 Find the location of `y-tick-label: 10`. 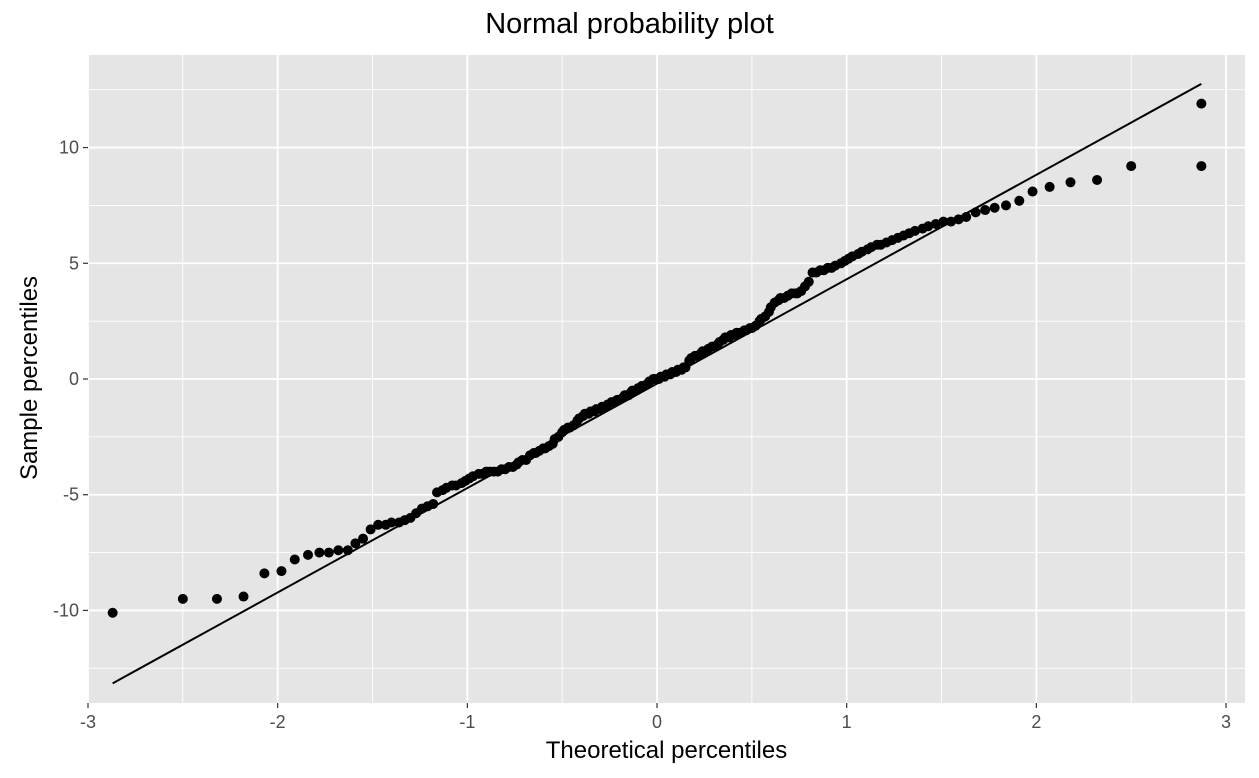

y-tick-label: 10 is located at coordinates (69, 148).